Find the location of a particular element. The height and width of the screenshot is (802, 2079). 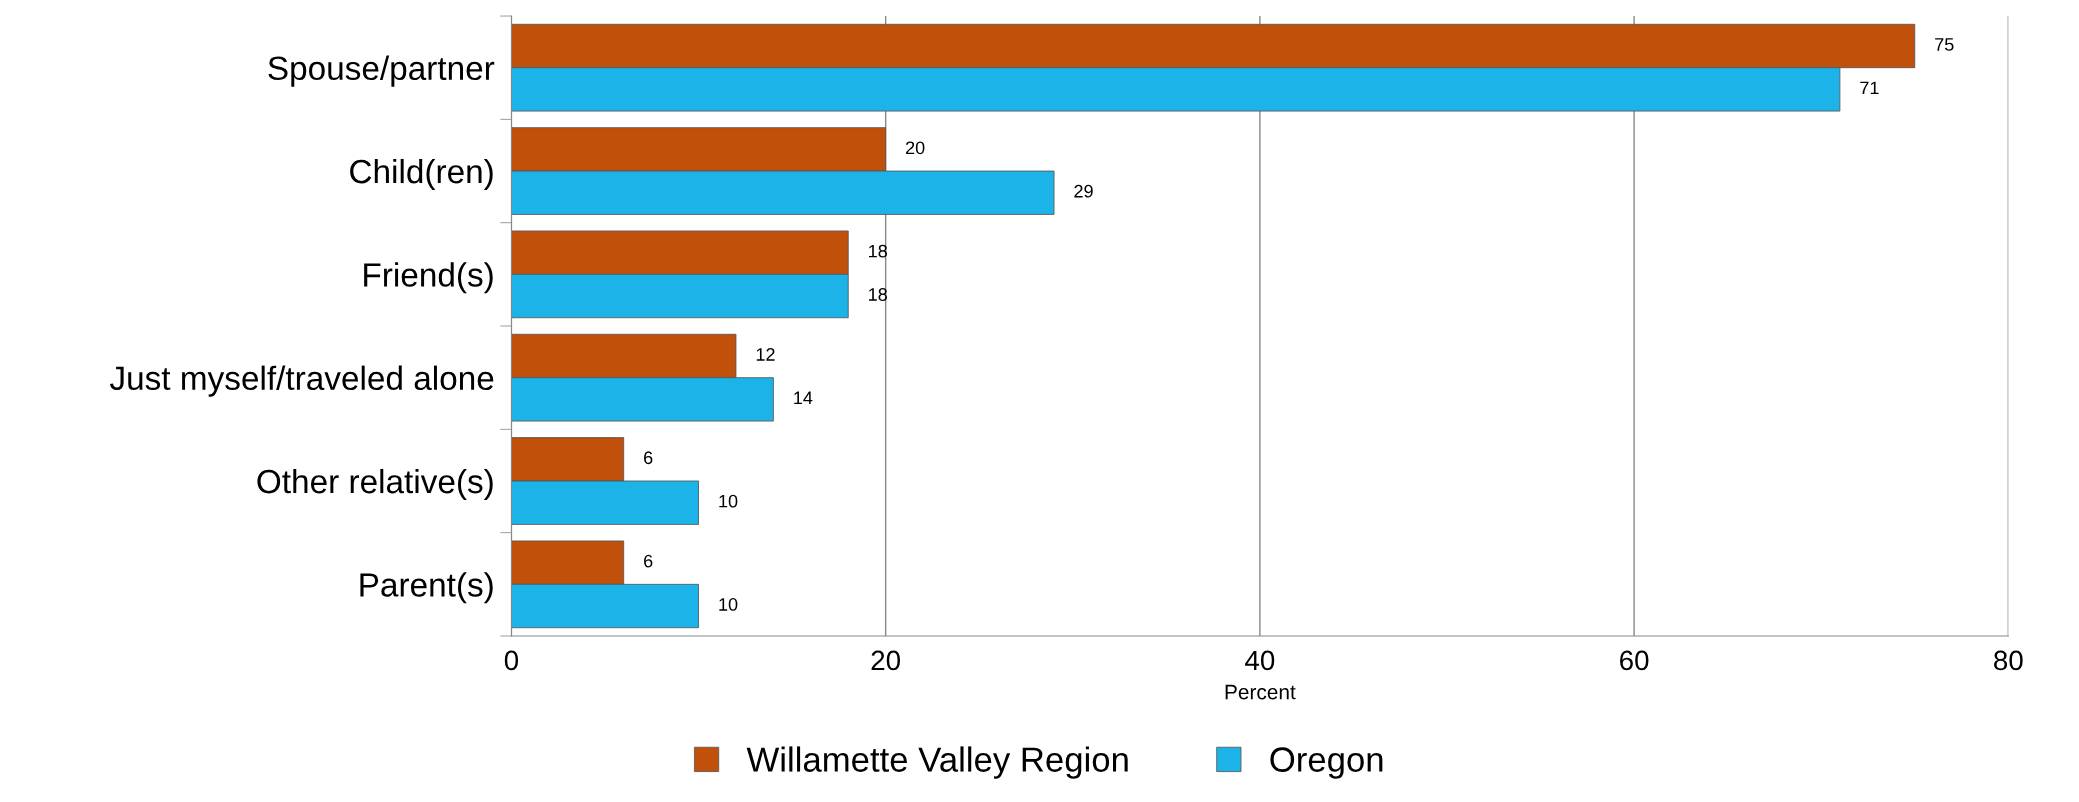

x-tick-label: 0 is located at coordinates (511, 660).